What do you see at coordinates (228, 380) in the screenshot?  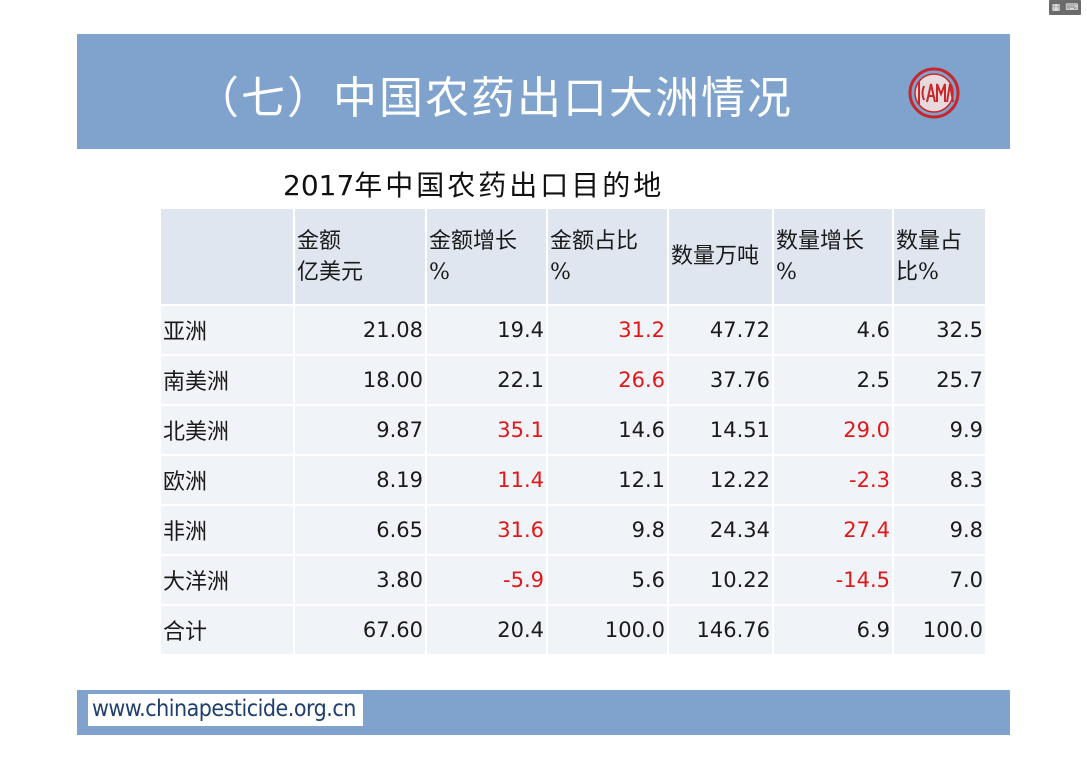 I see `region-label: 南美洲` at bounding box center [228, 380].